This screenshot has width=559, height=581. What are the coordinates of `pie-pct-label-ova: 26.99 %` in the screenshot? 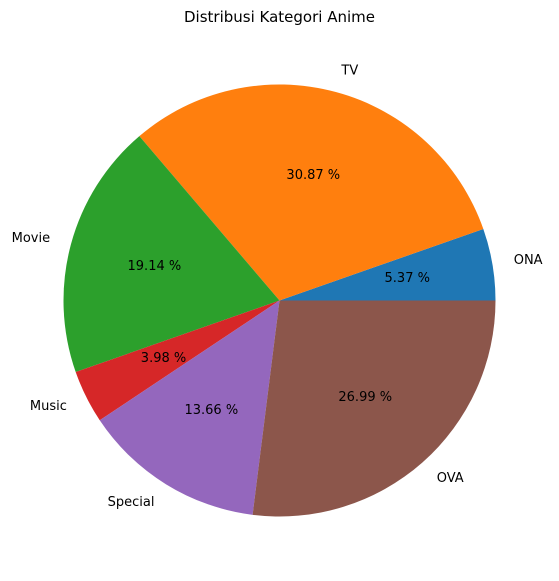 It's located at (365, 397).